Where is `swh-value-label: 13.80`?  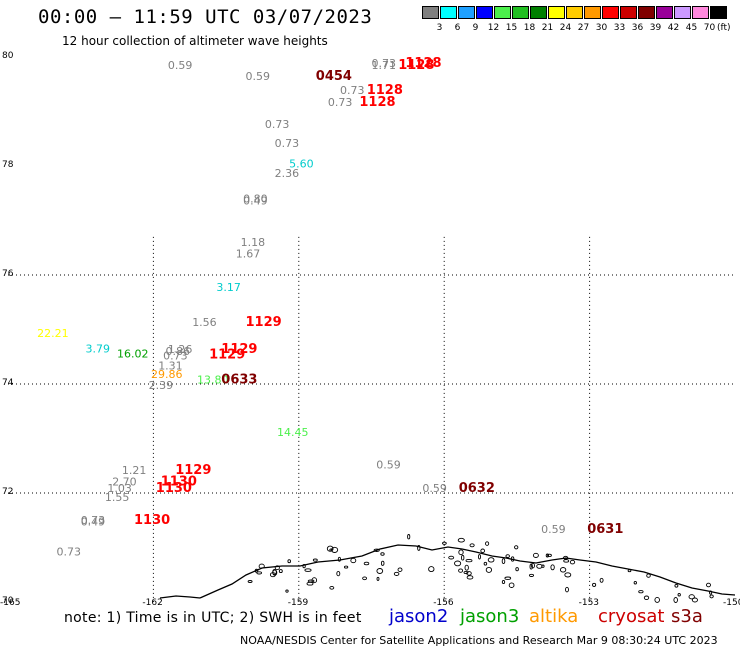 swh-value-label: 13.80 is located at coordinates (213, 380).